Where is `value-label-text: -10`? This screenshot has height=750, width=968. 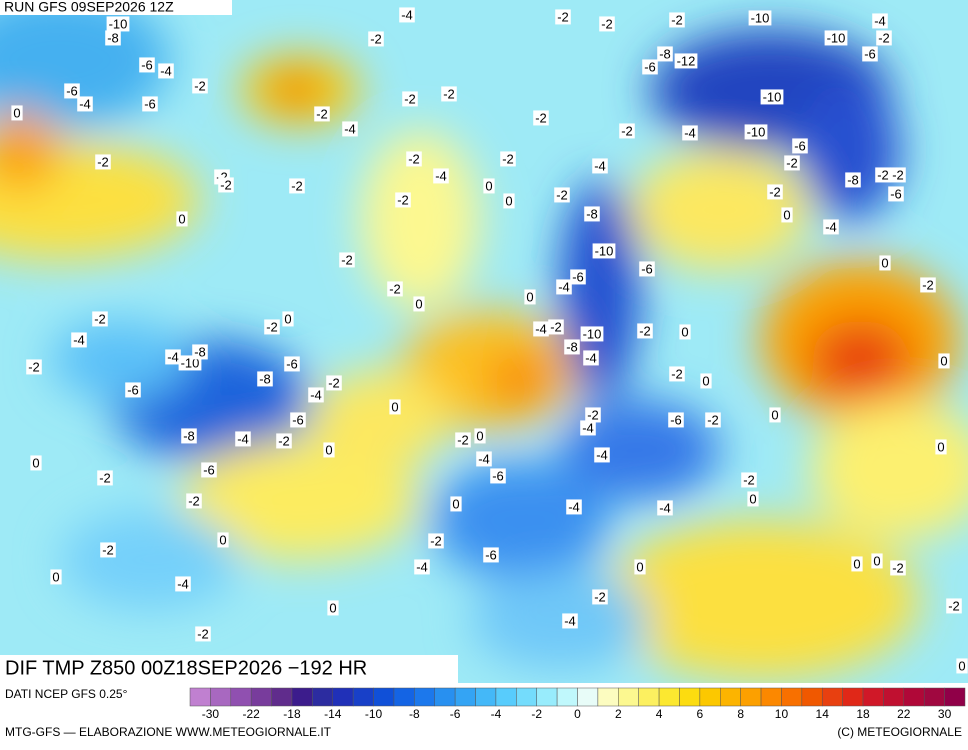
value-label-text: -10 is located at coordinates (604, 250).